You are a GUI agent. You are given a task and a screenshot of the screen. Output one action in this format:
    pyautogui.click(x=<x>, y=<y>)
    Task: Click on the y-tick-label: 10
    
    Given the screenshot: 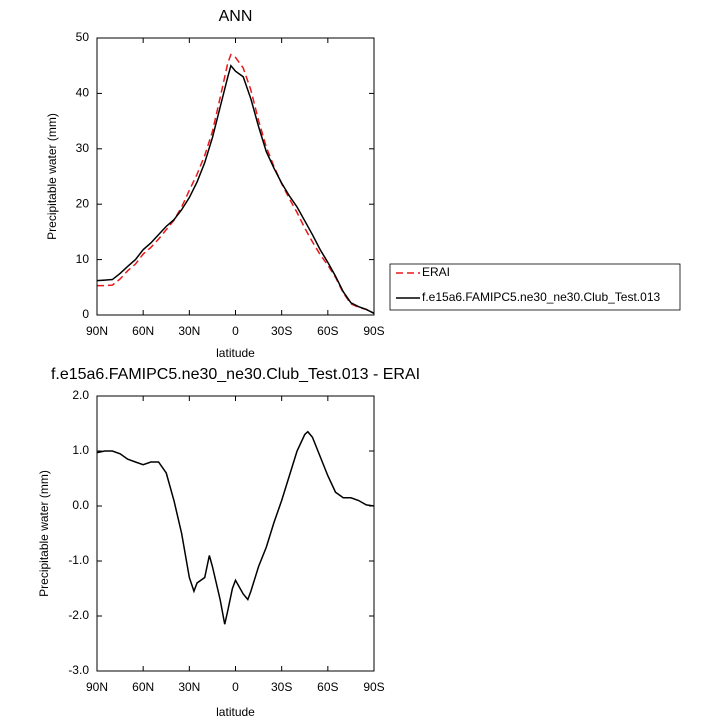 What is the action you would take?
    pyautogui.click(x=83, y=259)
    